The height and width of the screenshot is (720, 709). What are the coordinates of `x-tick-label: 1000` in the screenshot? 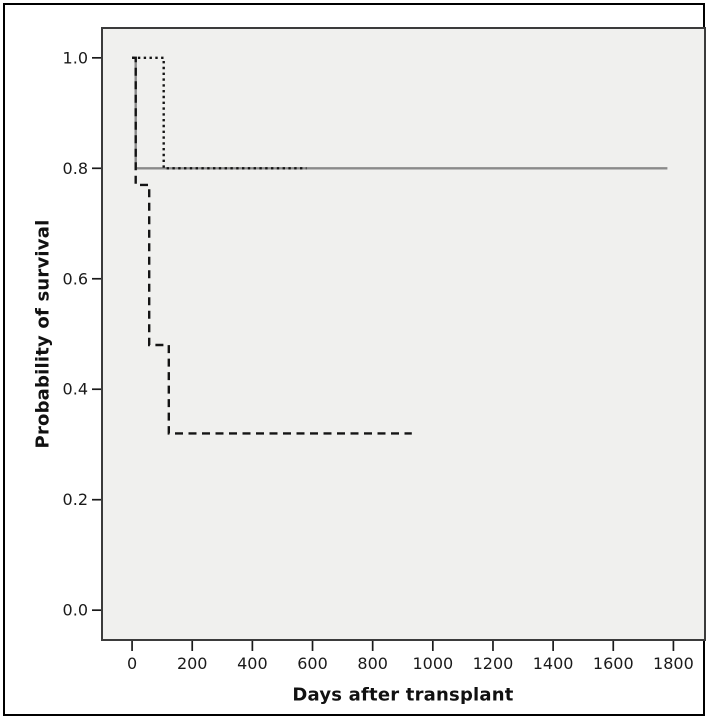 It's located at (432, 663).